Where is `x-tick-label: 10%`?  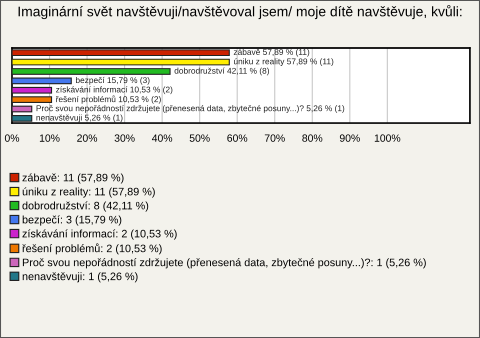
x-tick-label: 10% is located at coordinates (50, 138).